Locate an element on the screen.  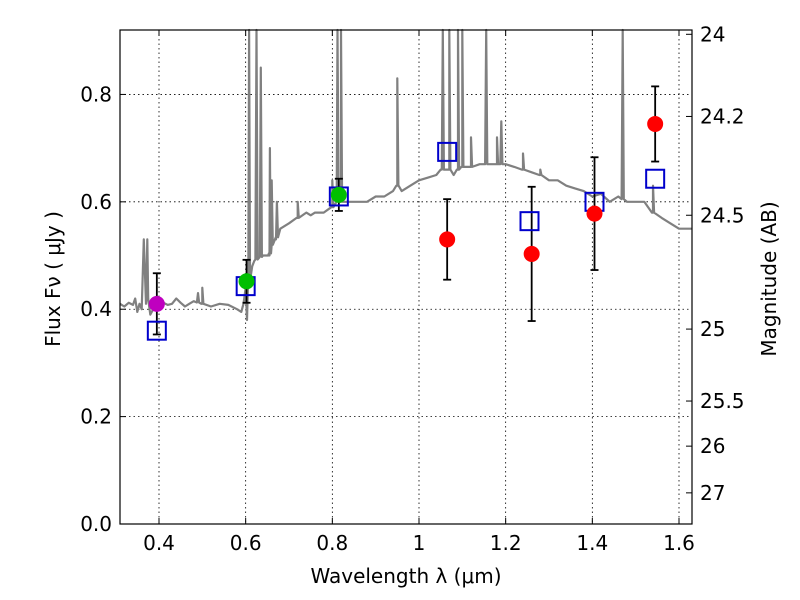
y-tick-label: 0.8 is located at coordinates (96, 94).